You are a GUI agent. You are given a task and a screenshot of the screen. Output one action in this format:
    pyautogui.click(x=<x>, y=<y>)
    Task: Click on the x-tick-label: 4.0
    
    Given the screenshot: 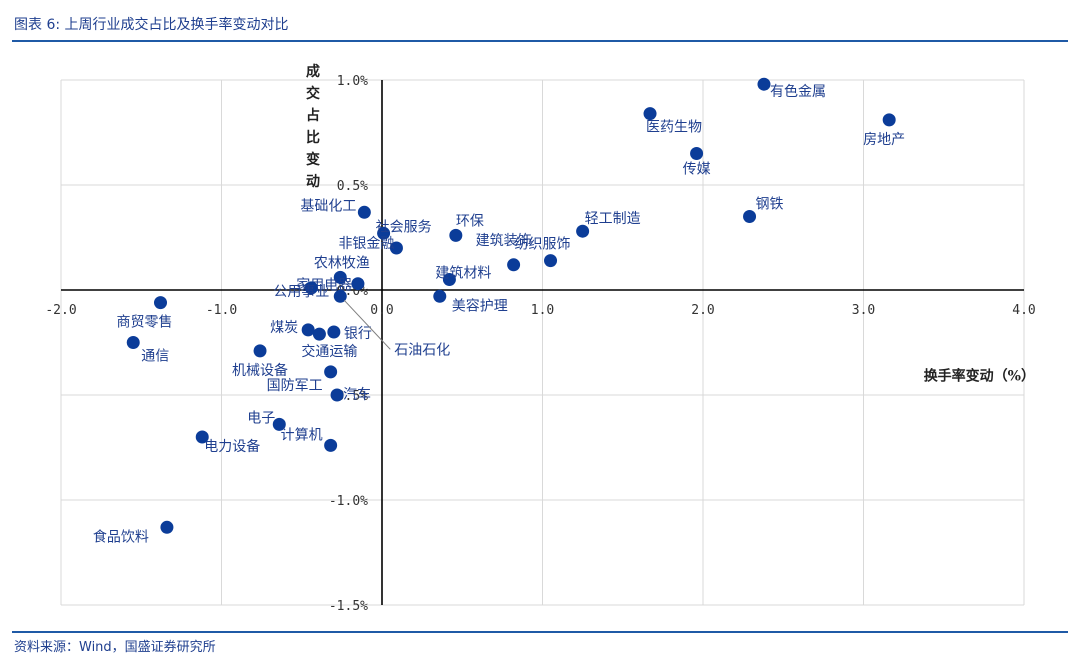 What is the action you would take?
    pyautogui.click(x=1023, y=310)
    